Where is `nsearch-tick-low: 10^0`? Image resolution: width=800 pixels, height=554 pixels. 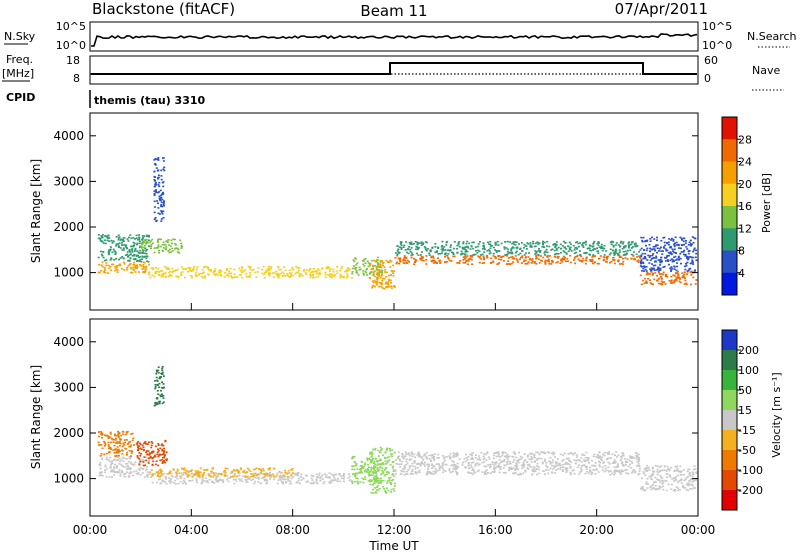
nsearch-tick-low: 10^0 is located at coordinates (717, 45).